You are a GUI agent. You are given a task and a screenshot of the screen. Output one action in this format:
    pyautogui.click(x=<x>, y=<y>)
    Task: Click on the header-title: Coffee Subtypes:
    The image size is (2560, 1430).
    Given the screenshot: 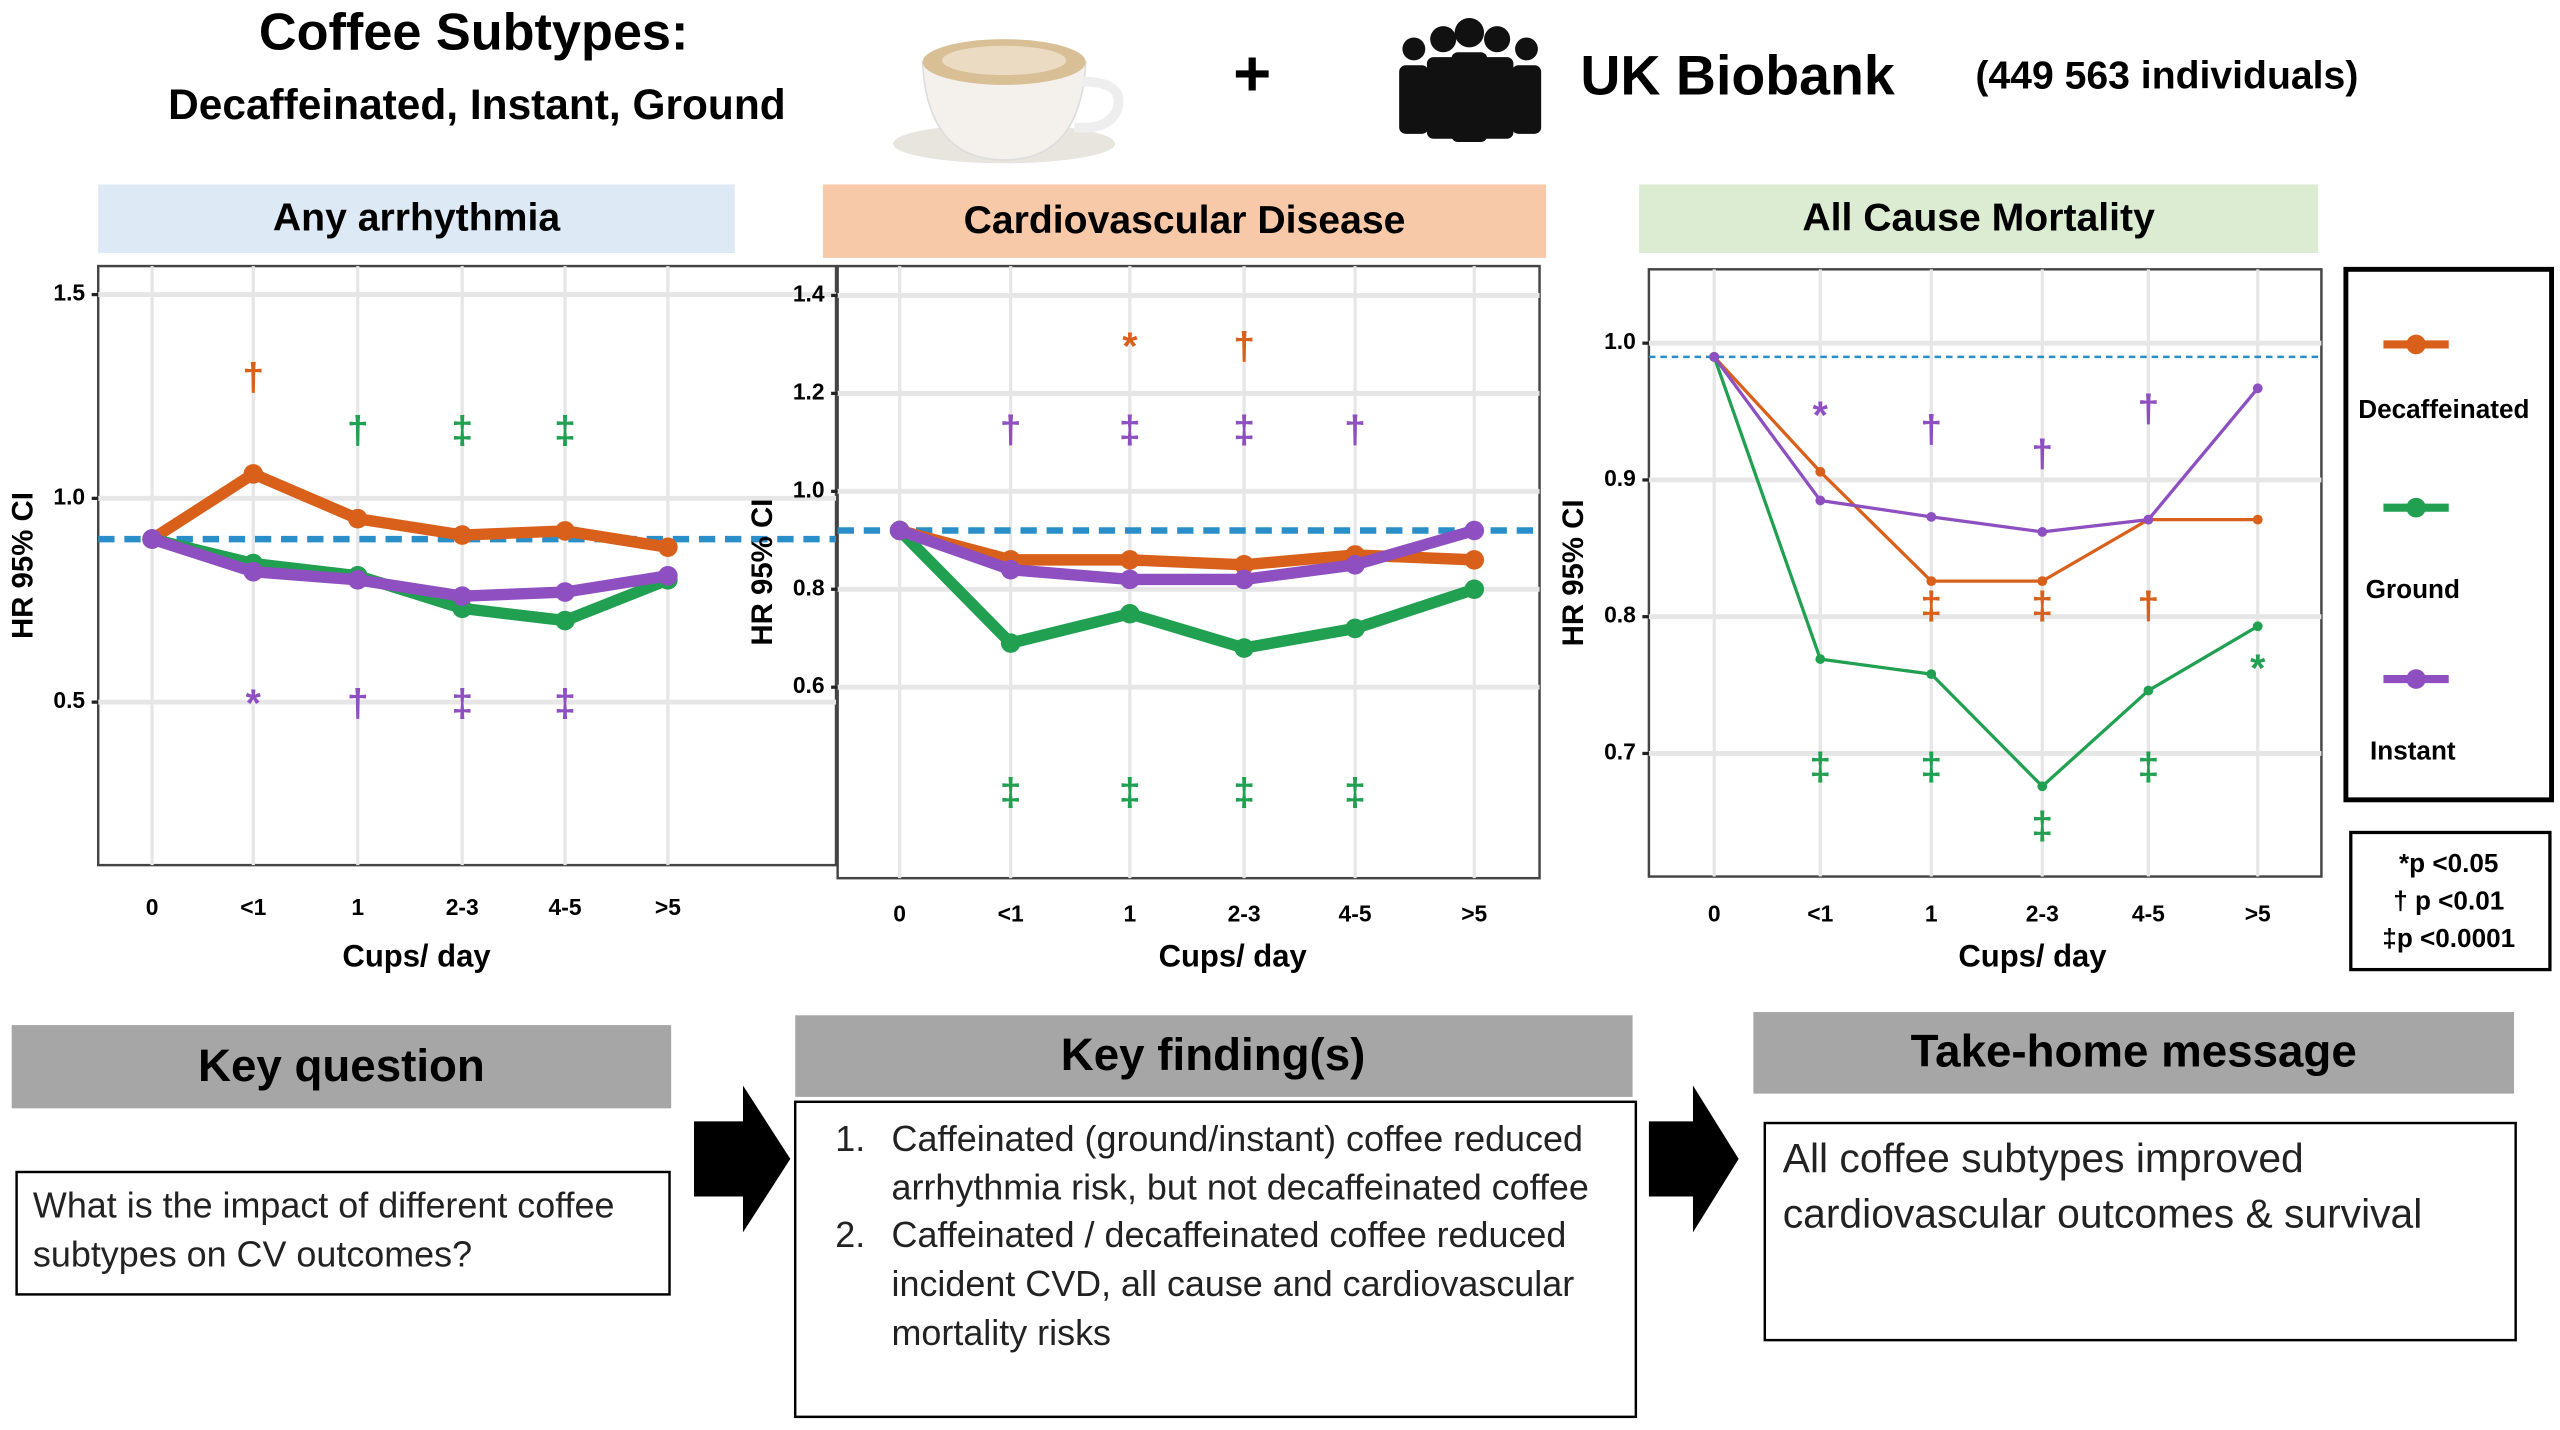 What is the action you would take?
    pyautogui.click(x=473, y=33)
    